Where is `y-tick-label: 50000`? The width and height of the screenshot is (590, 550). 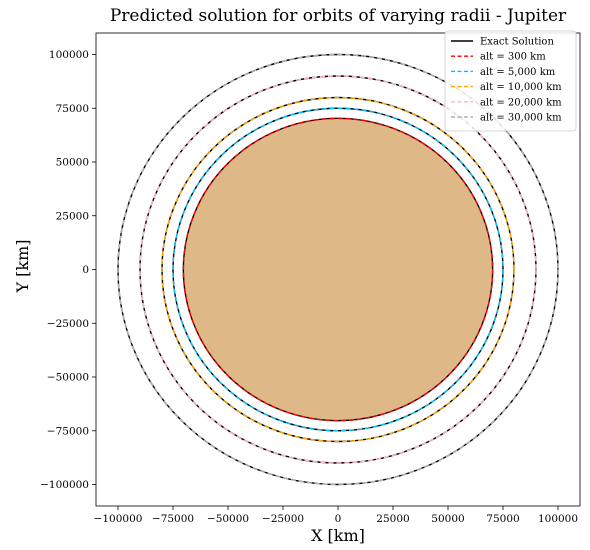 y-tick-label: 50000 is located at coordinates (72, 163).